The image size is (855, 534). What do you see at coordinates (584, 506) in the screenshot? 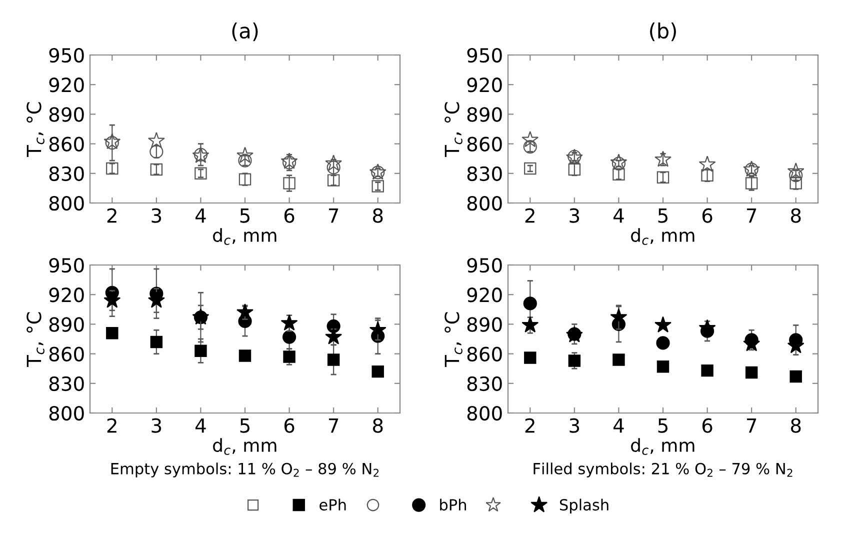
I see `legend-label: Splash` at bounding box center [584, 506].